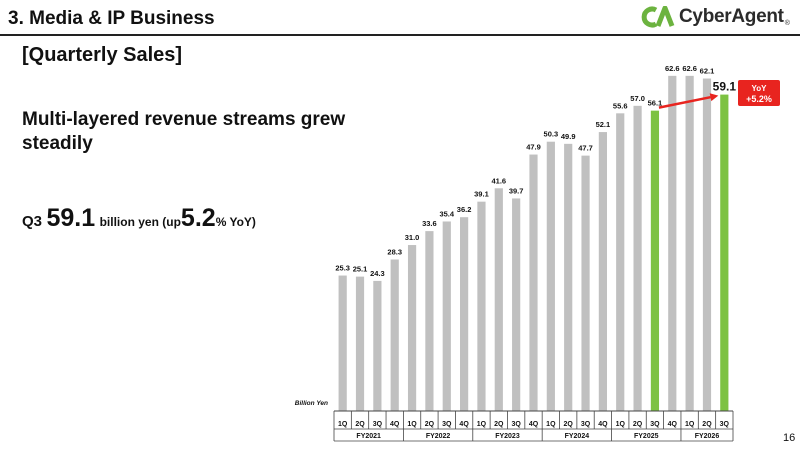  Describe the element at coordinates (731, 16) in the screenshot. I see `logo-text: CyberAgent` at that location.